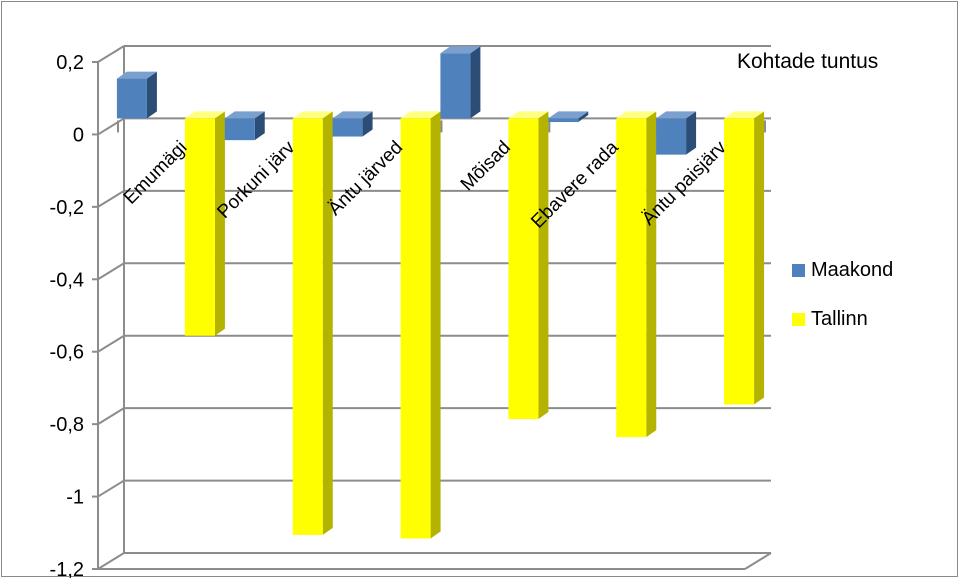 The width and height of the screenshot is (959, 578). Describe the element at coordinates (256, 180) in the screenshot. I see `category-label: Porkuni järv` at that location.